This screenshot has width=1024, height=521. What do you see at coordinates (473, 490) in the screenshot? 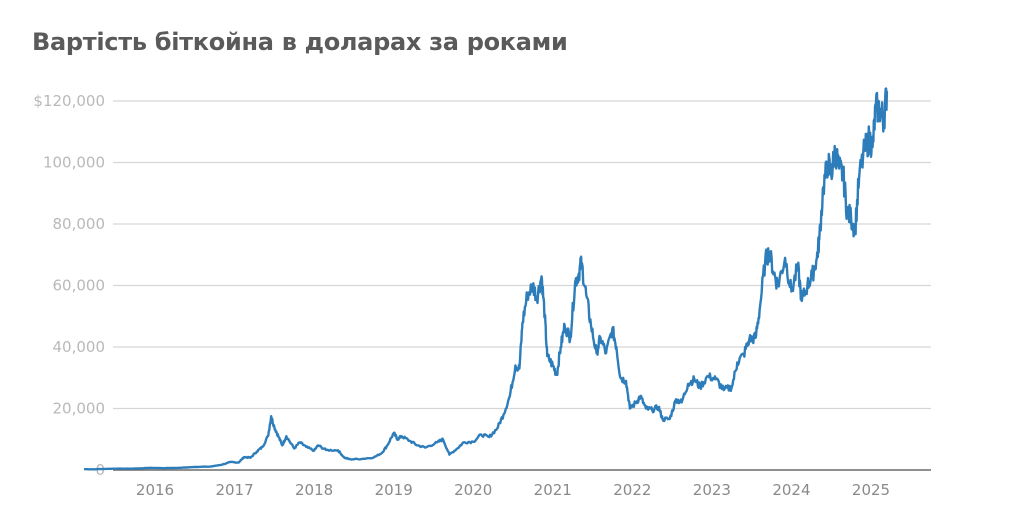
I see `x-tick-label: 2020` at bounding box center [473, 490].